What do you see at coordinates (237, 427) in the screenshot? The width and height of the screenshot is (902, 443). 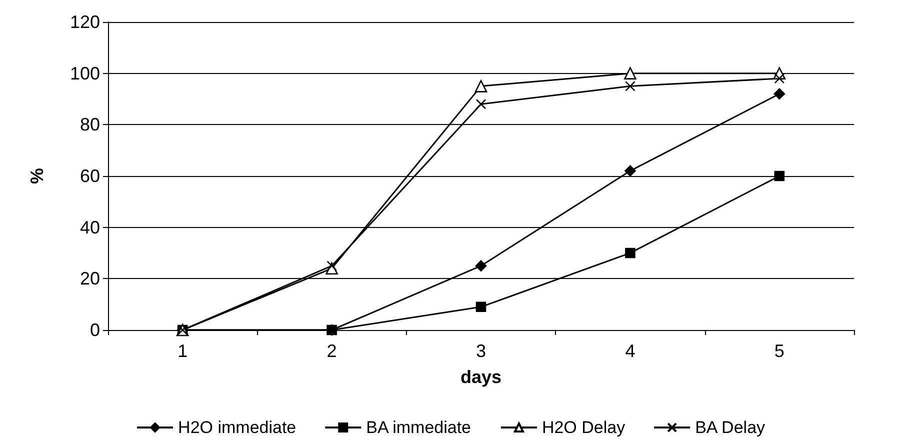 I see `legend-label: H2O immediate` at bounding box center [237, 427].